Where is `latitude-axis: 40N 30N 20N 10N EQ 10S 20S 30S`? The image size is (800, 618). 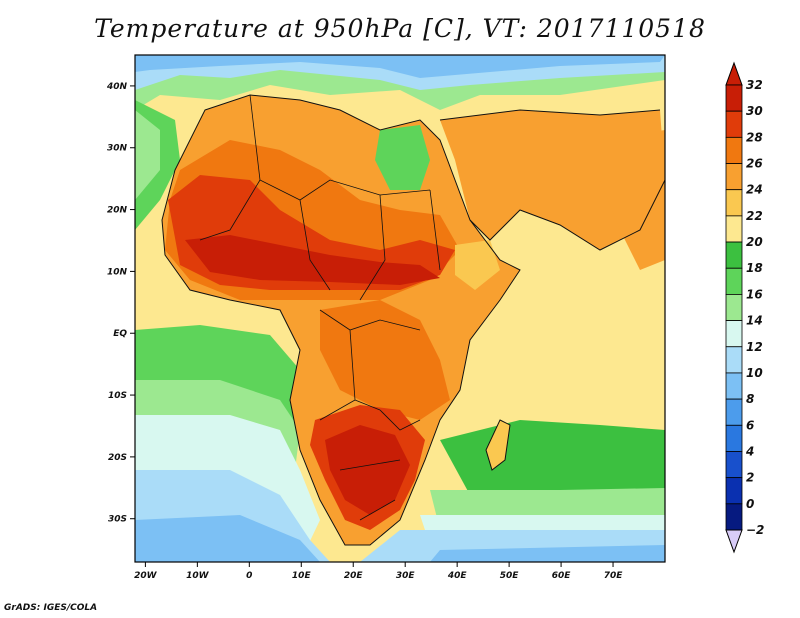
latitude-axis: 40N 30N 20N 10N EQ 10S 20S 30S is located at coordinates (120, 303).